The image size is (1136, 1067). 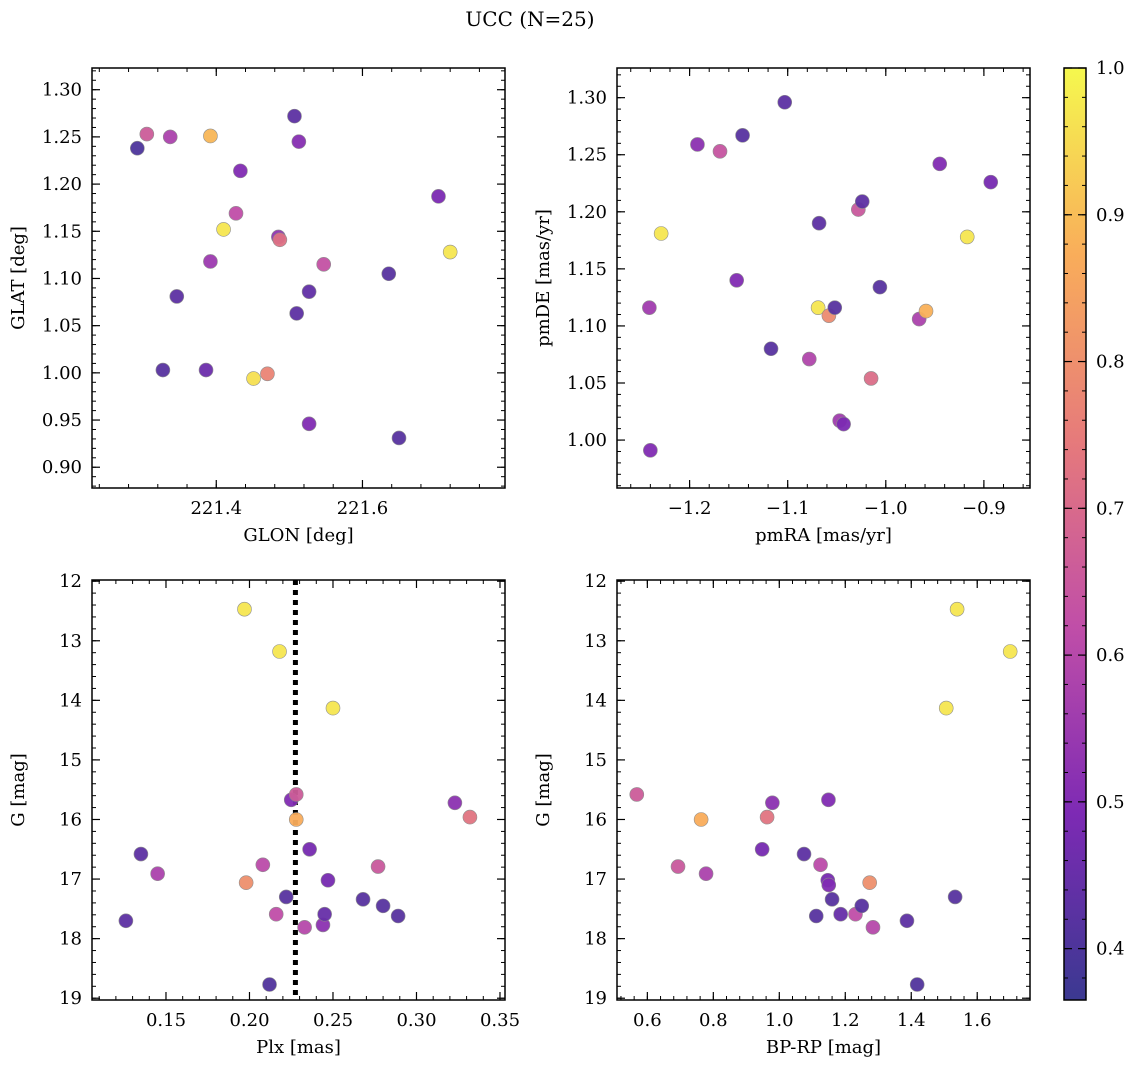 What do you see at coordinates (595, 581) in the screenshot?
I see `y-tick-label: 12` at bounding box center [595, 581].